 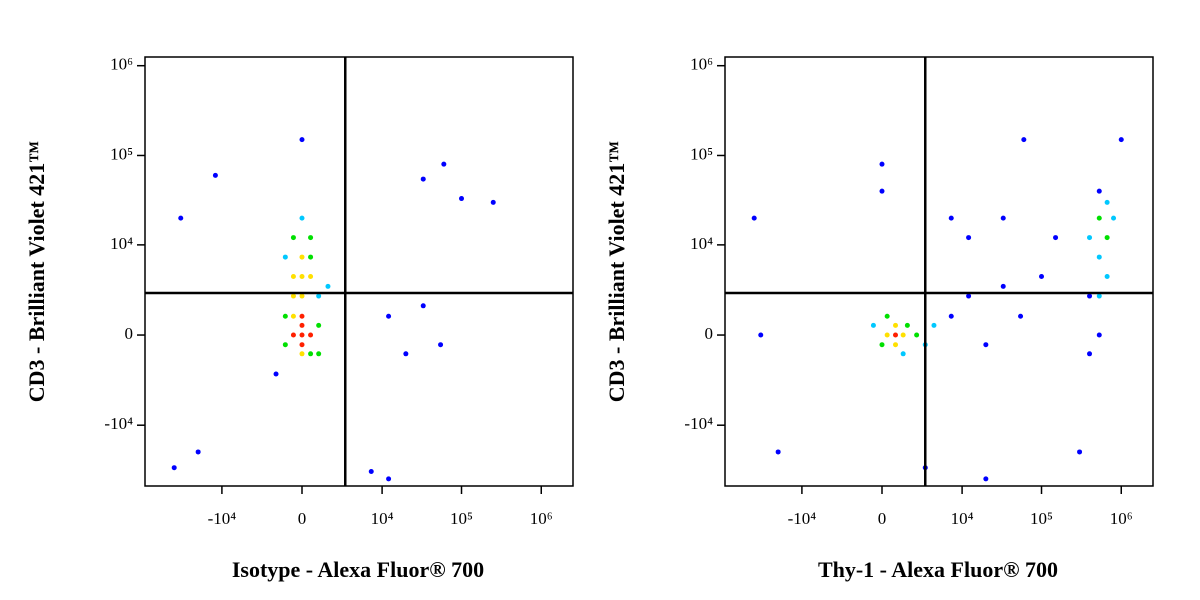 What do you see at coordinates (938, 569) in the screenshot?
I see `x-axis-title: Thy-1 - Alexa Fluor® 700` at bounding box center [938, 569].